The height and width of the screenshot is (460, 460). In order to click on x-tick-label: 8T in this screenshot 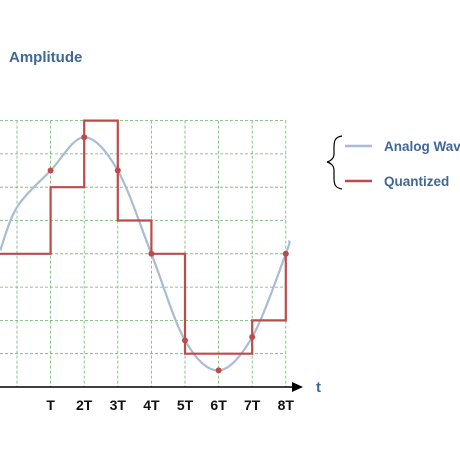, I will do `click(286, 405)`.